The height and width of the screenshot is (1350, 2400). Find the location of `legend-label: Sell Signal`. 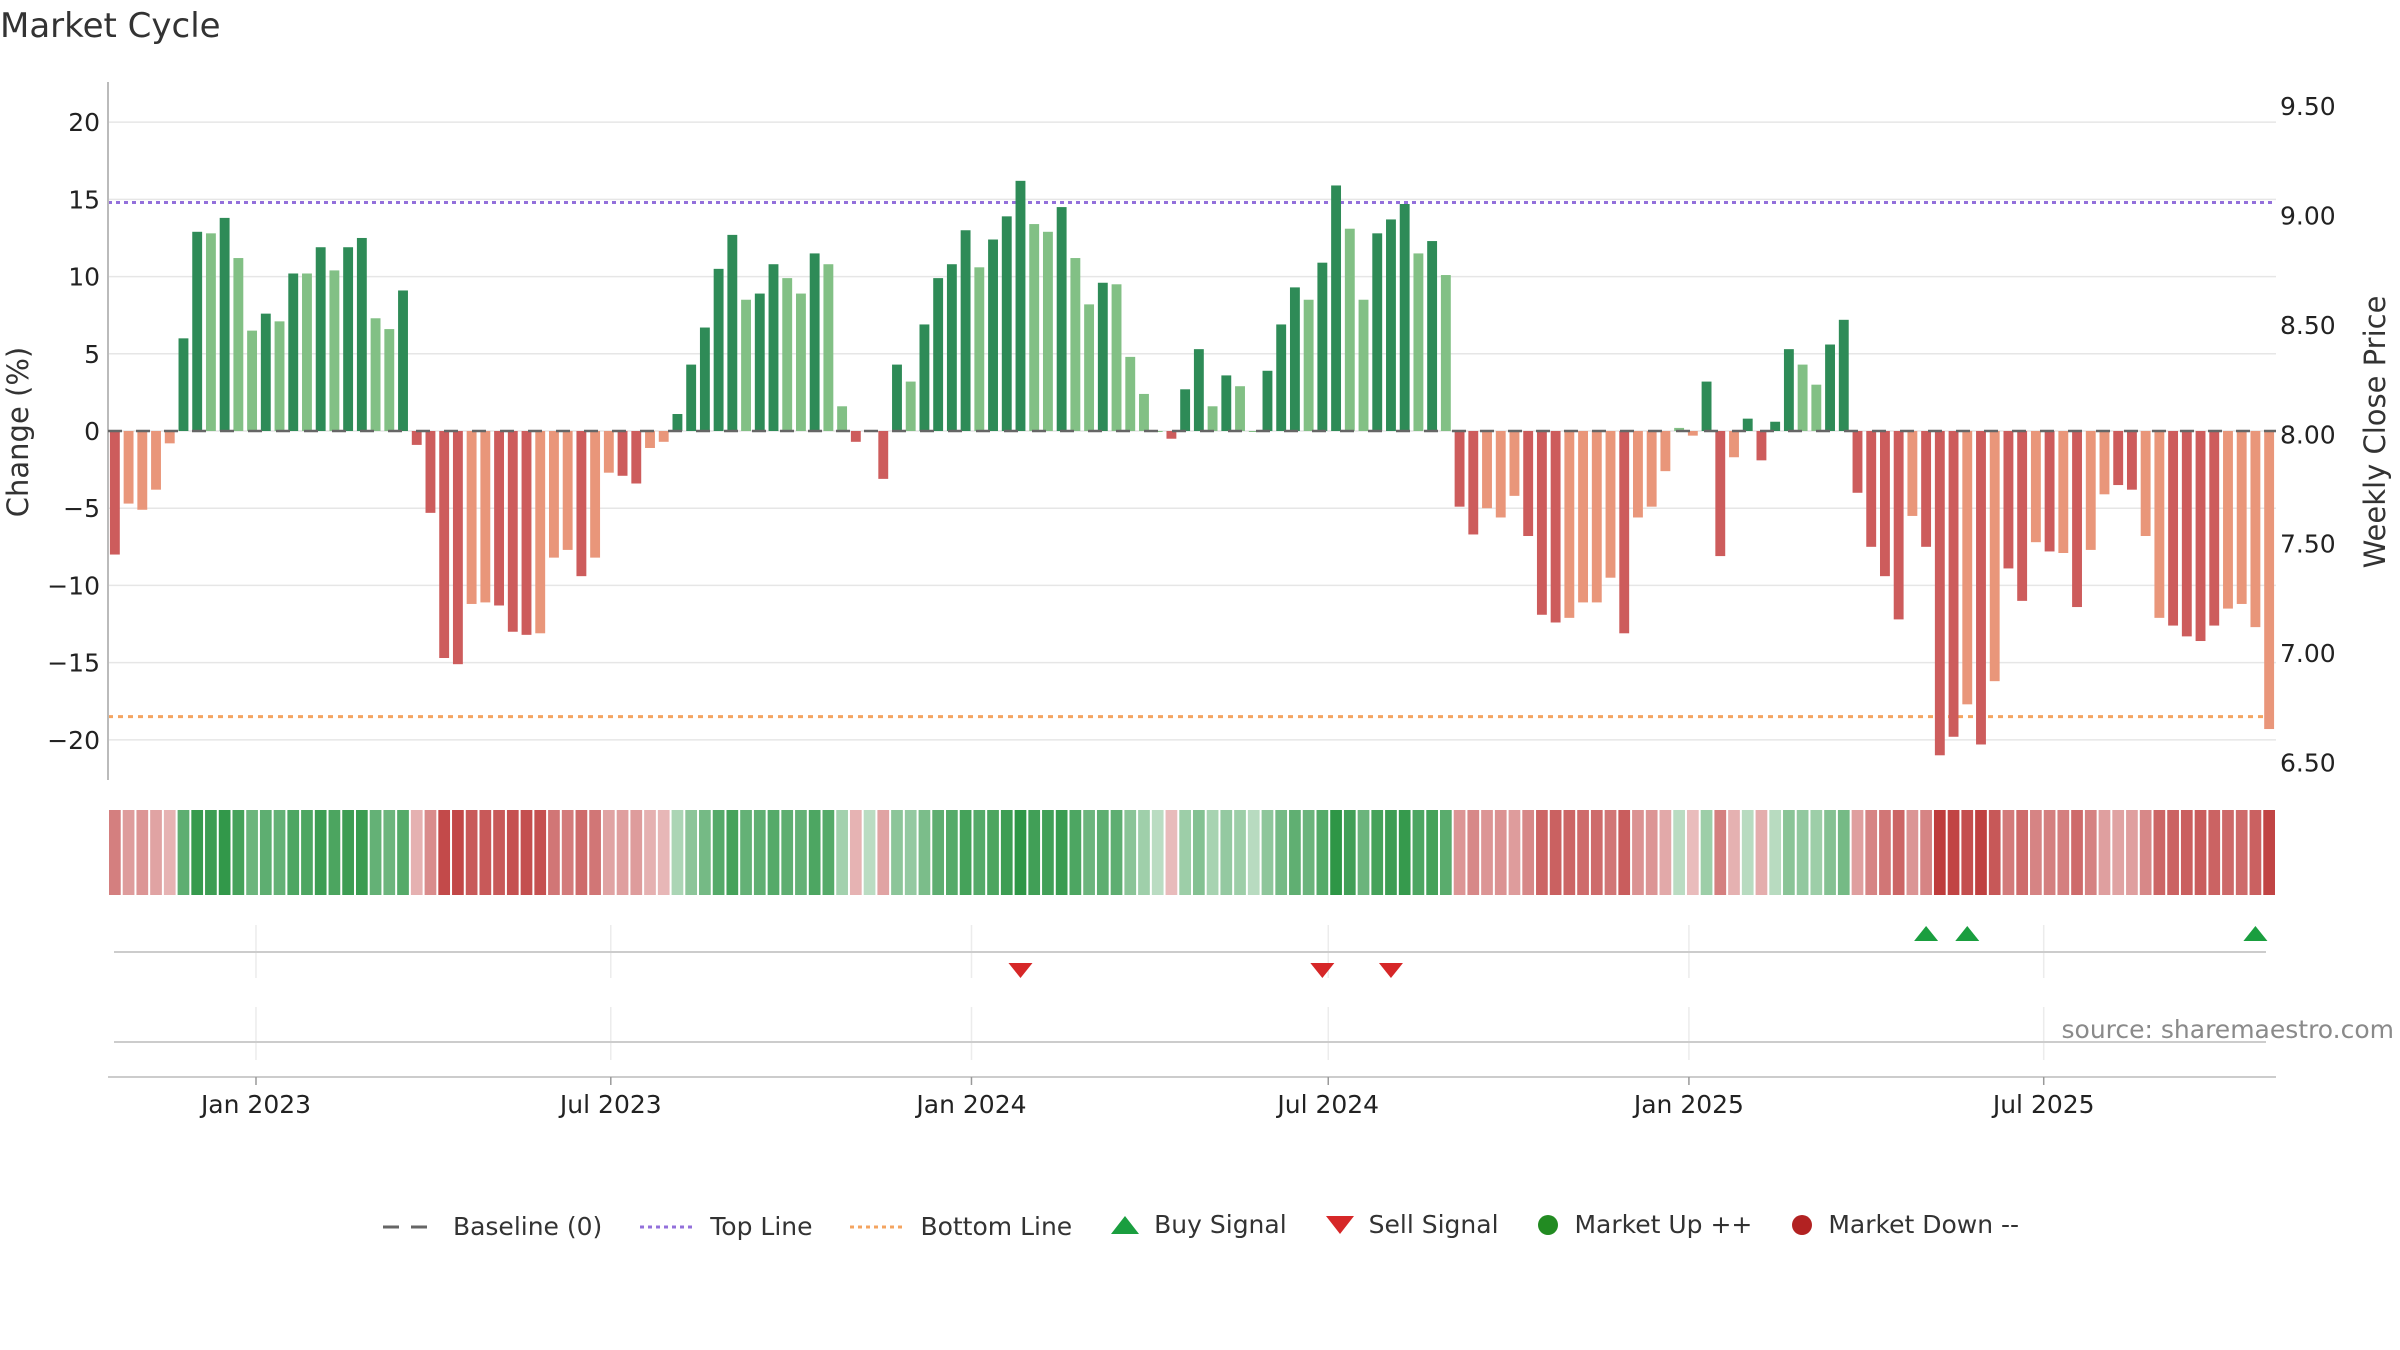

legend-label: Sell Signal is located at coordinates (1433, 1224).